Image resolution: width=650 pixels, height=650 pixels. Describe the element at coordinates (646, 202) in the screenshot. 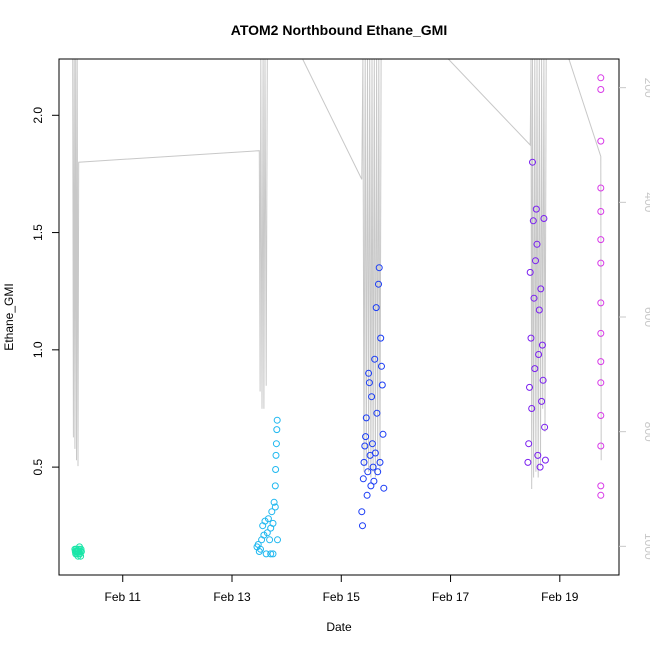

I see `y-right-tick-label: 400` at that location.